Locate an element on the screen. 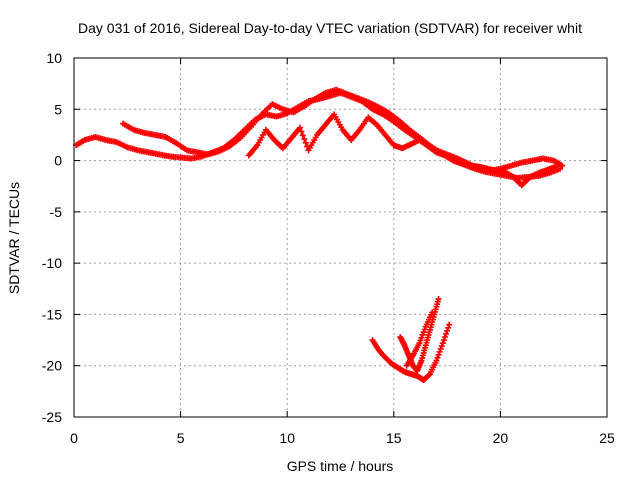 This screenshot has width=640, height=480. y-tick-label: -20 is located at coordinates (52, 366).